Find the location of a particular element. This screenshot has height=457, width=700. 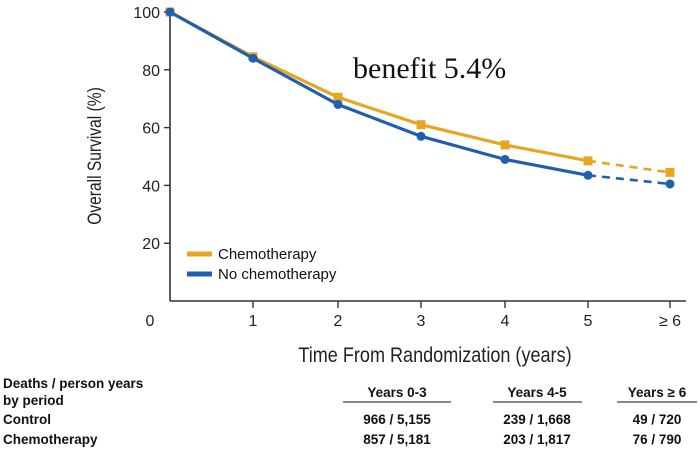

table-cell: 76 / 790 is located at coordinates (657, 439).